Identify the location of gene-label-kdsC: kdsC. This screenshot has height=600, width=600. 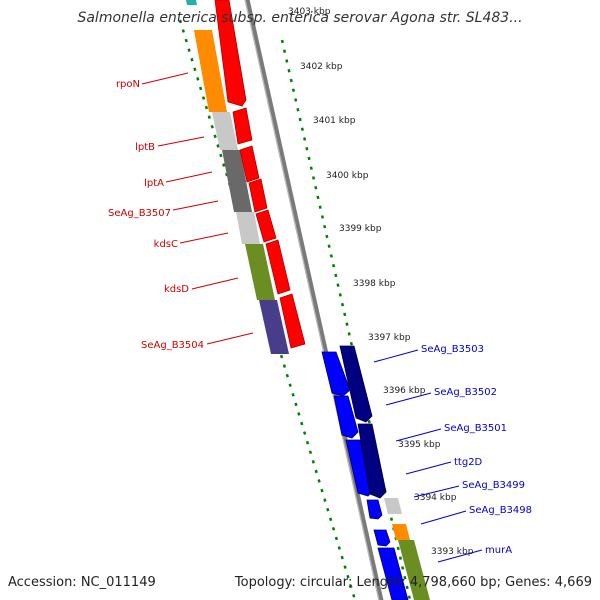
(166, 244).